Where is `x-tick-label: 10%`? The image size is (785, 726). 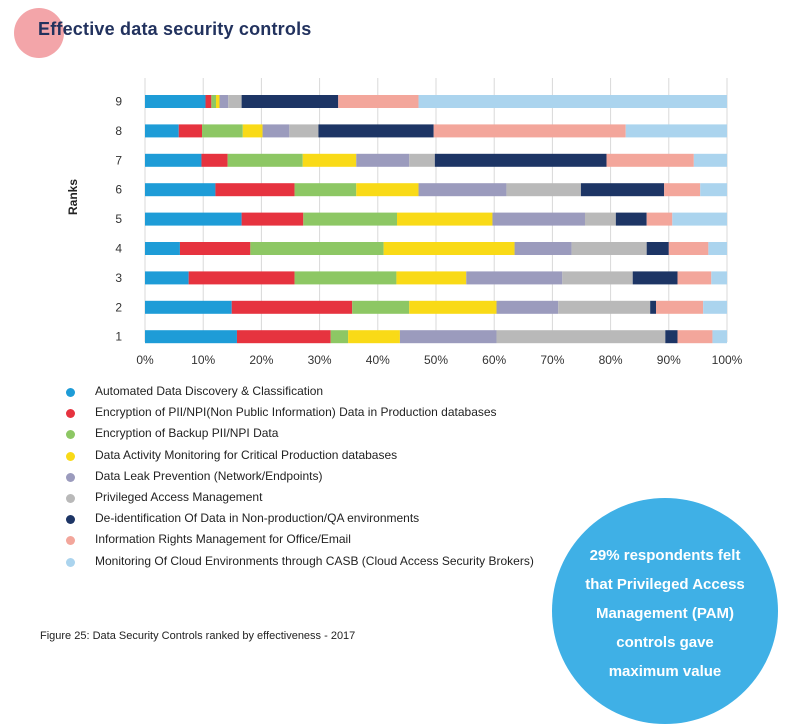
x-tick-label: 10% is located at coordinates (203, 360).